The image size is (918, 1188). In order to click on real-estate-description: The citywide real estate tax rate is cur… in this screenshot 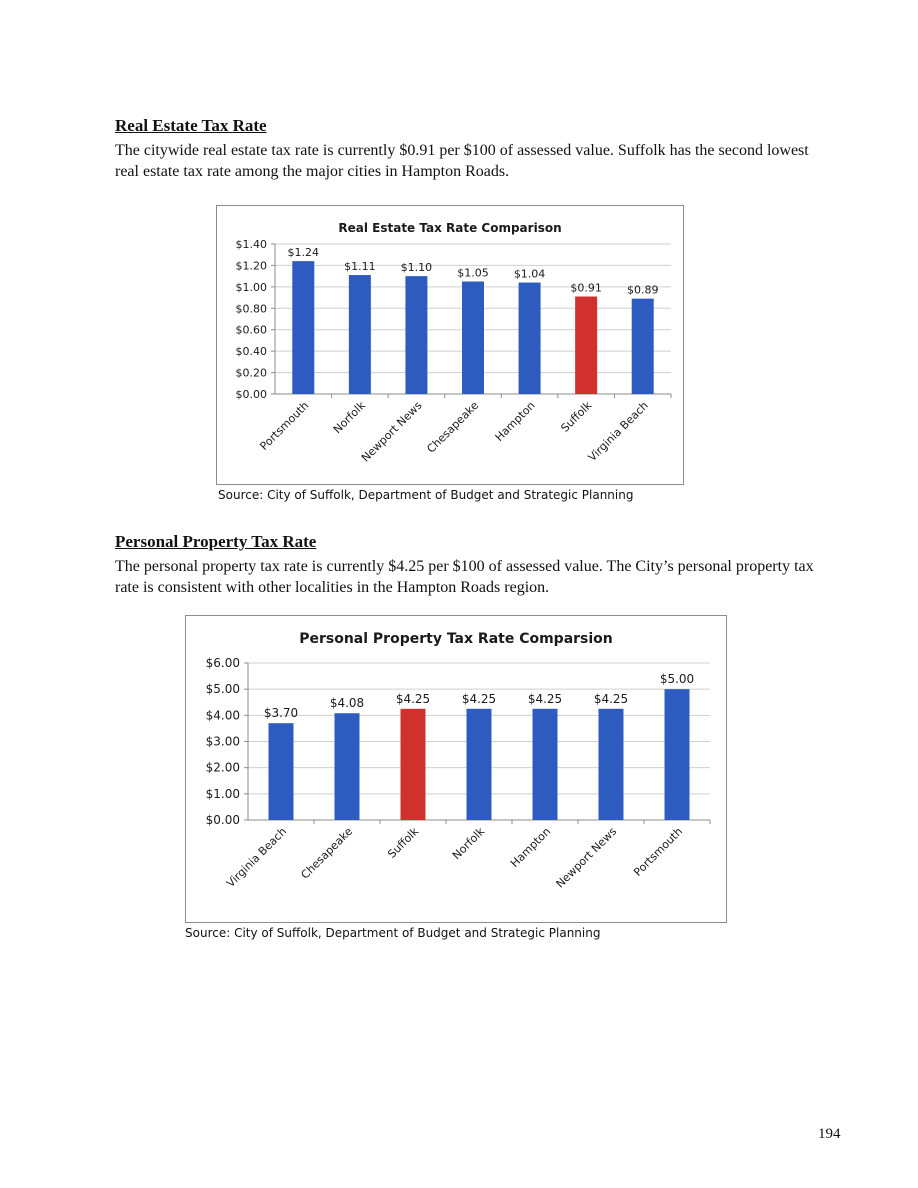, I will do `click(462, 161)`.